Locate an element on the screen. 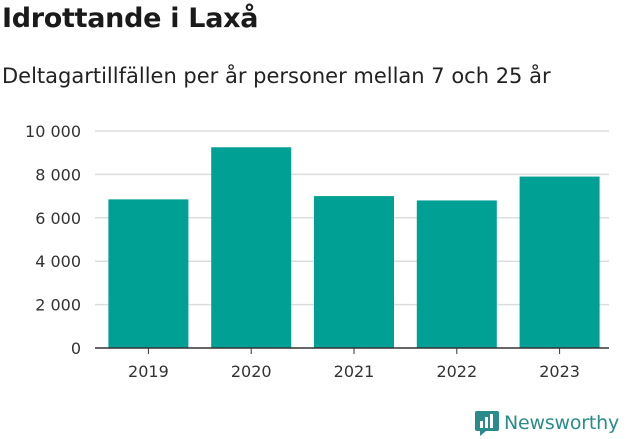 Image resolution: width=631 pixels, height=439 pixels. x-tick-label: 2019 is located at coordinates (148, 371).